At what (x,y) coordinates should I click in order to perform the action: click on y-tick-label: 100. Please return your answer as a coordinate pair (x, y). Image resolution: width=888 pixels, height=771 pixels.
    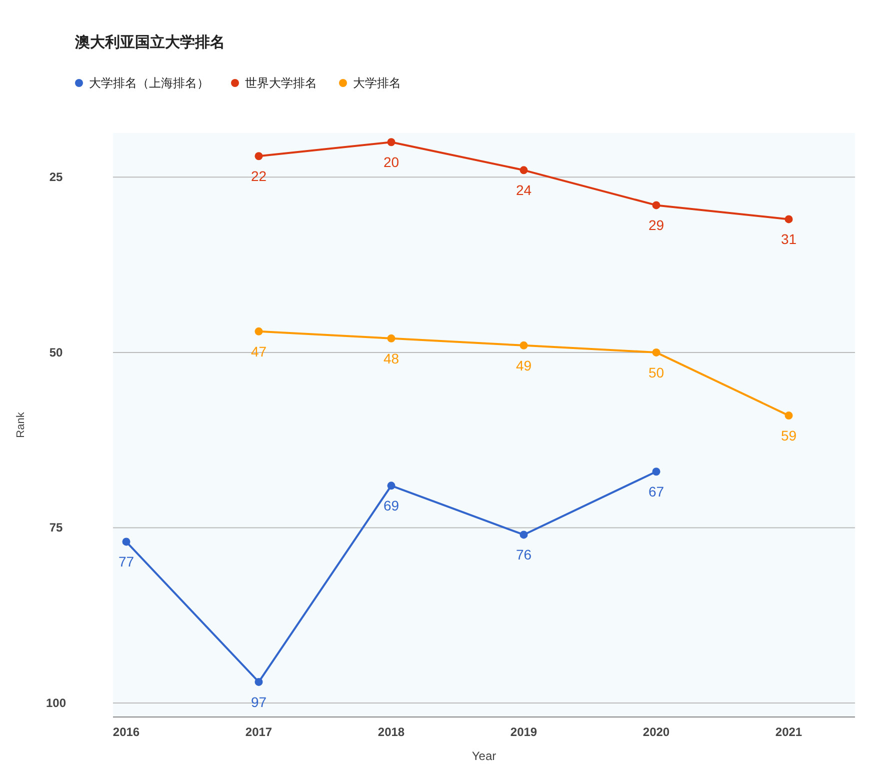
    Looking at the image, I should click on (56, 703).